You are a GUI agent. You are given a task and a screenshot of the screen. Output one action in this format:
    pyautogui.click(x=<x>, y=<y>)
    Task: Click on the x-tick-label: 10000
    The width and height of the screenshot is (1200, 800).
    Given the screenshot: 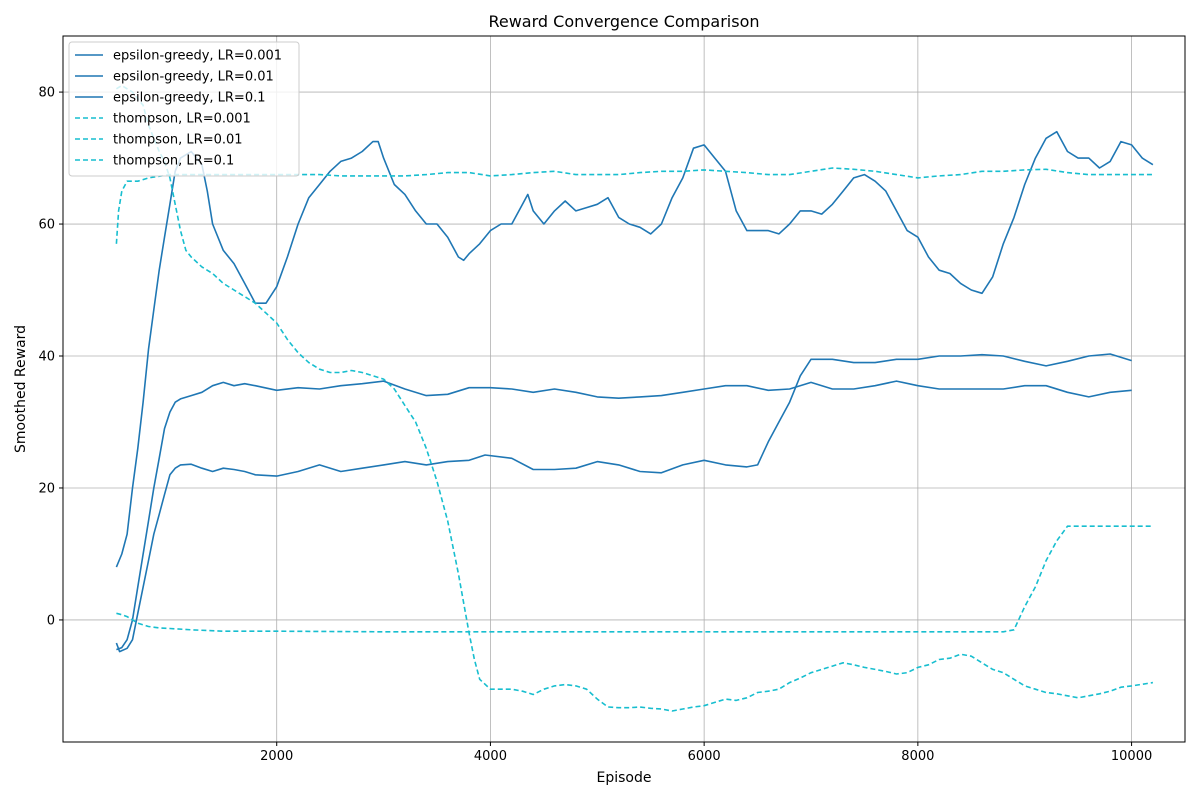 What is the action you would take?
    pyautogui.click(x=1131, y=756)
    